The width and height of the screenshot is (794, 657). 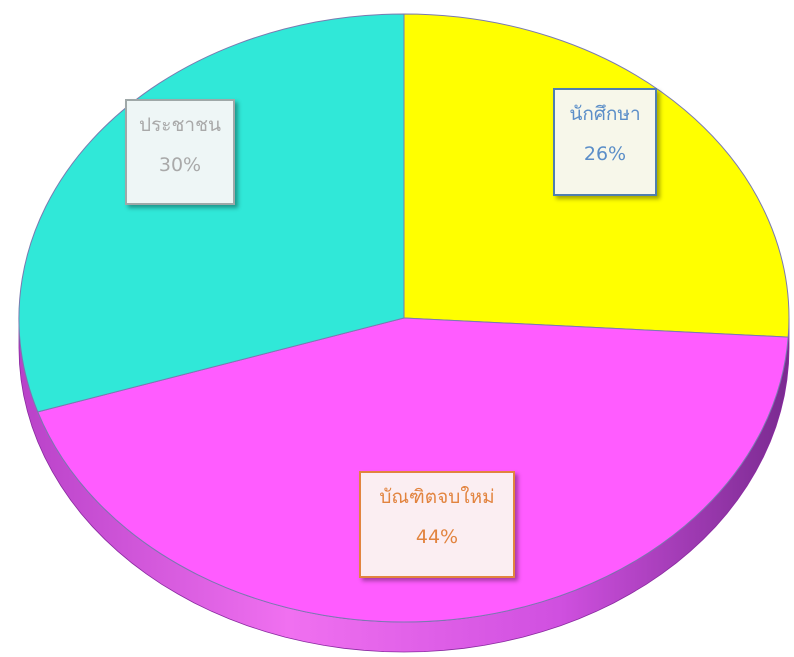 I want to click on data-label-percent: 30%, so click(x=180, y=165).